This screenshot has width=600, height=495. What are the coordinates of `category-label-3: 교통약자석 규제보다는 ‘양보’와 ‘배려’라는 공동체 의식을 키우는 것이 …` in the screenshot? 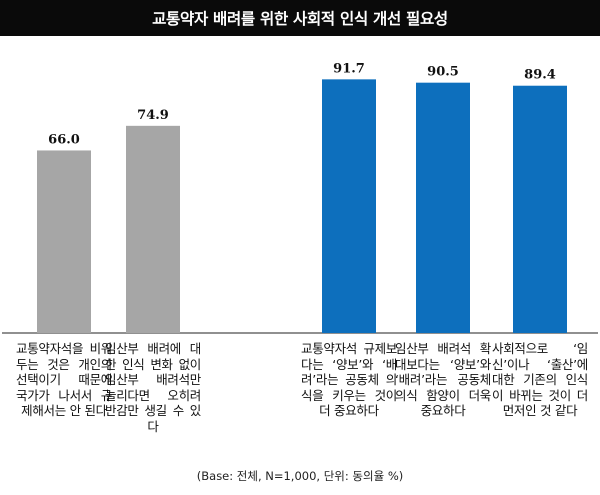 It's located at (349, 379).